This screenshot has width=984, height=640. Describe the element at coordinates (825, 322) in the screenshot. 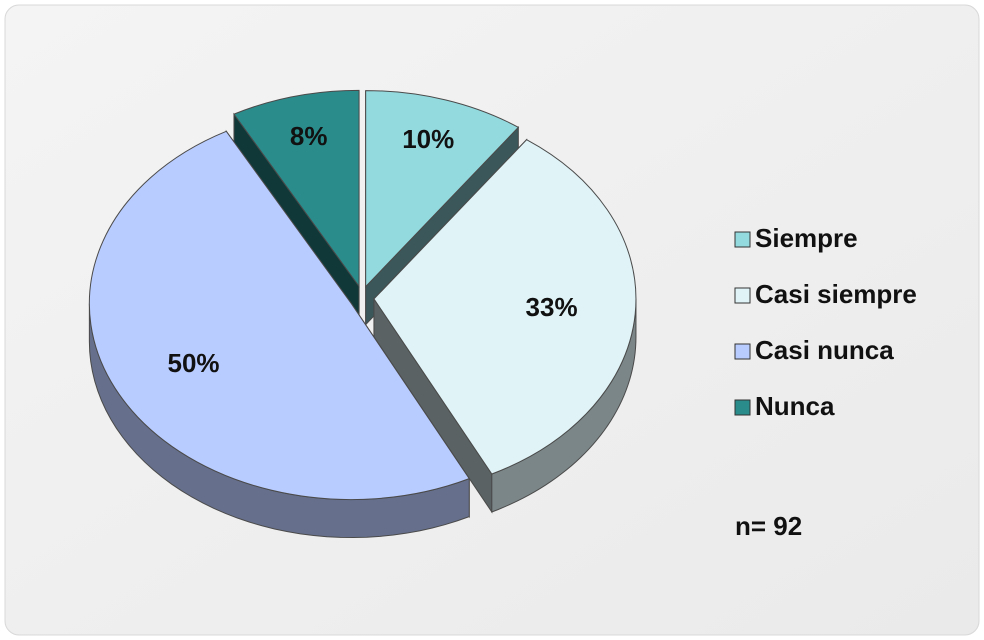

I see `legend: Siempre Casi siempre Casi nunca Nunca` at that location.